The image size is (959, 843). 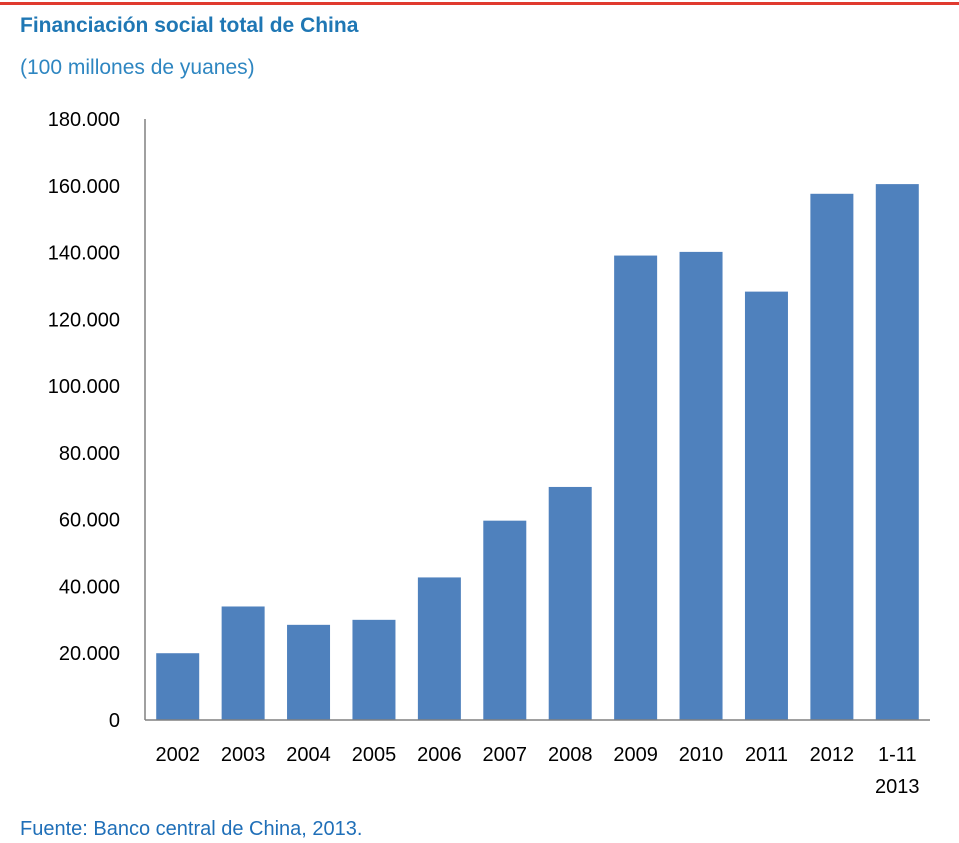 What do you see at coordinates (701, 755) in the screenshot?
I see `x-tick-label: 2010` at bounding box center [701, 755].